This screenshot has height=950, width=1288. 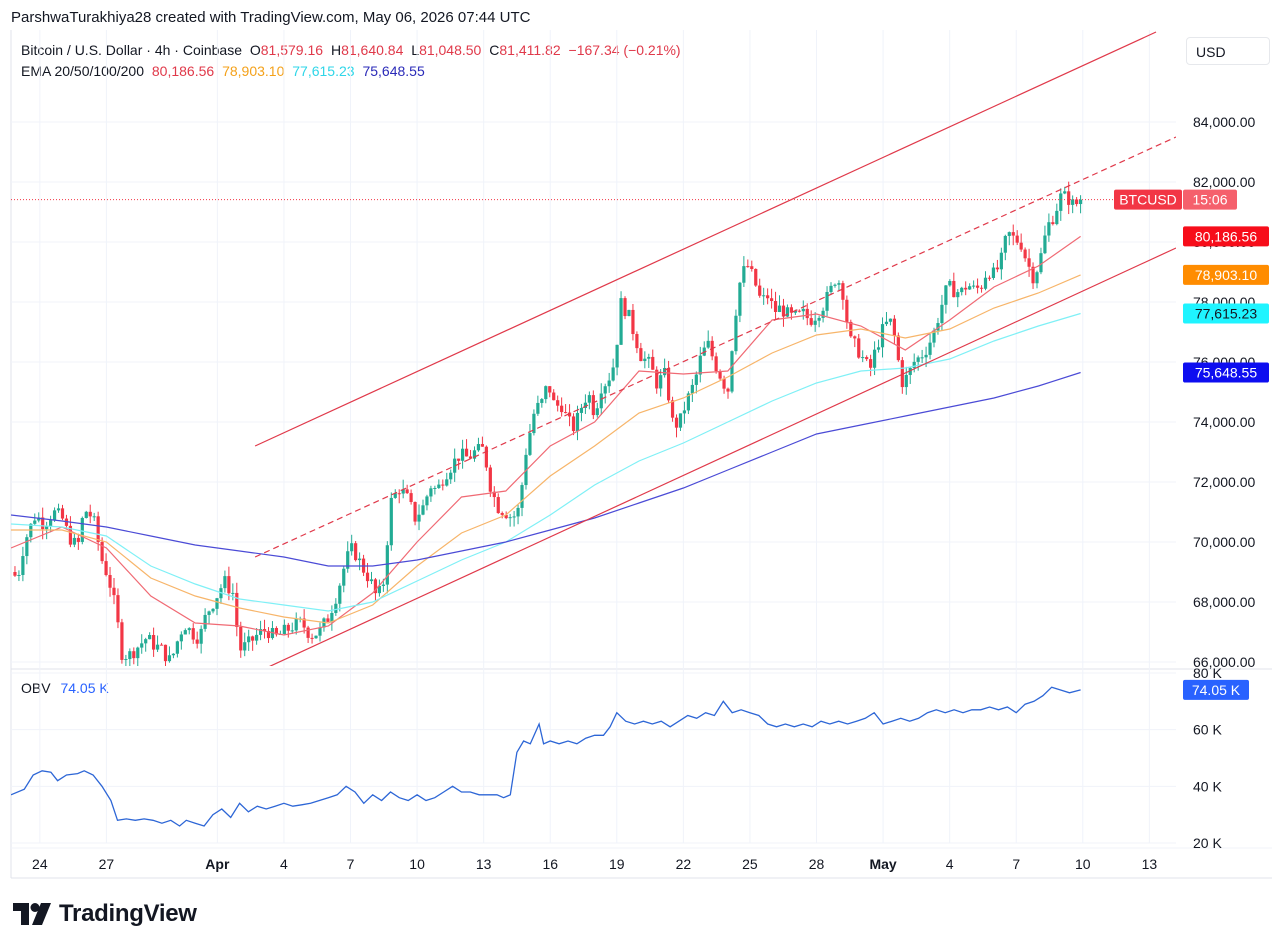 What do you see at coordinates (417, 864) in the screenshot?
I see `time-axis-label: 10` at bounding box center [417, 864].